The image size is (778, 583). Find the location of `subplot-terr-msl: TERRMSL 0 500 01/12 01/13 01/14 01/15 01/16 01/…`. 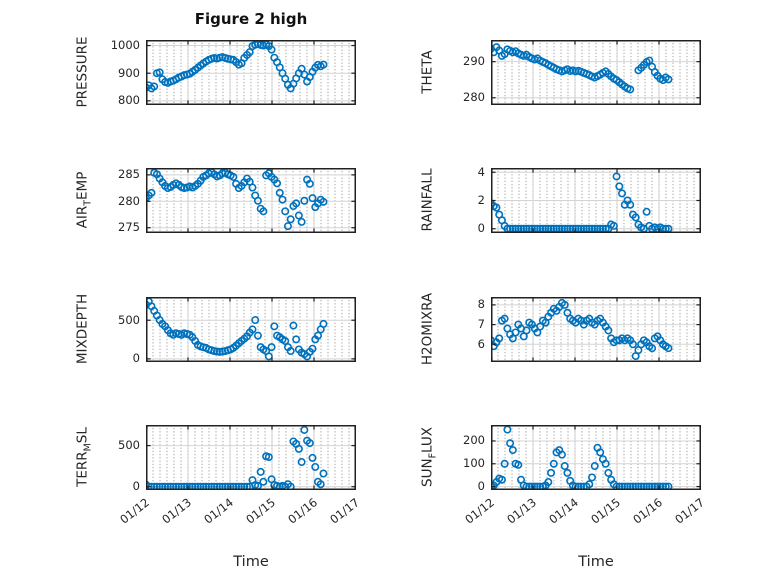

subplot-terr-msl: TERRMSL 0 500 01/12 01/13 01/14 01/15 01/16 01/… is located at coordinates (218, 476).